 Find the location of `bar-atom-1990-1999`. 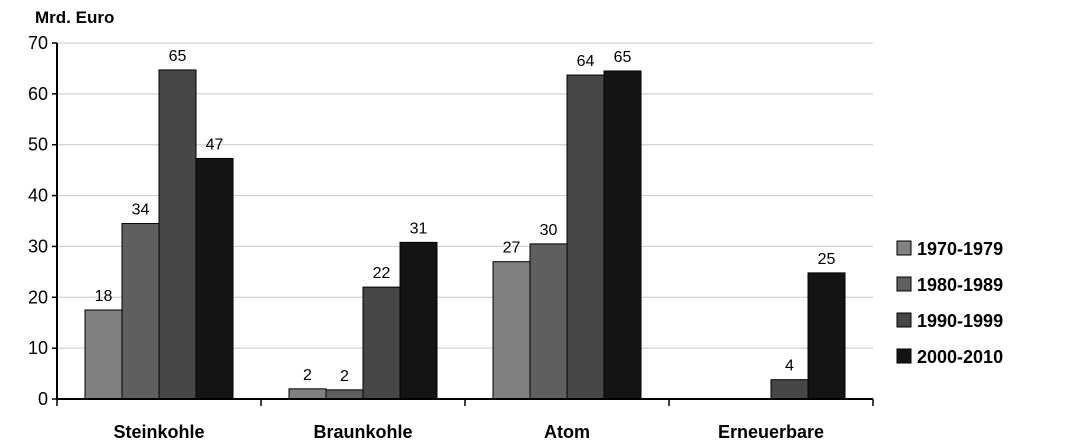

bar-atom-1990-1999 is located at coordinates (585, 237).